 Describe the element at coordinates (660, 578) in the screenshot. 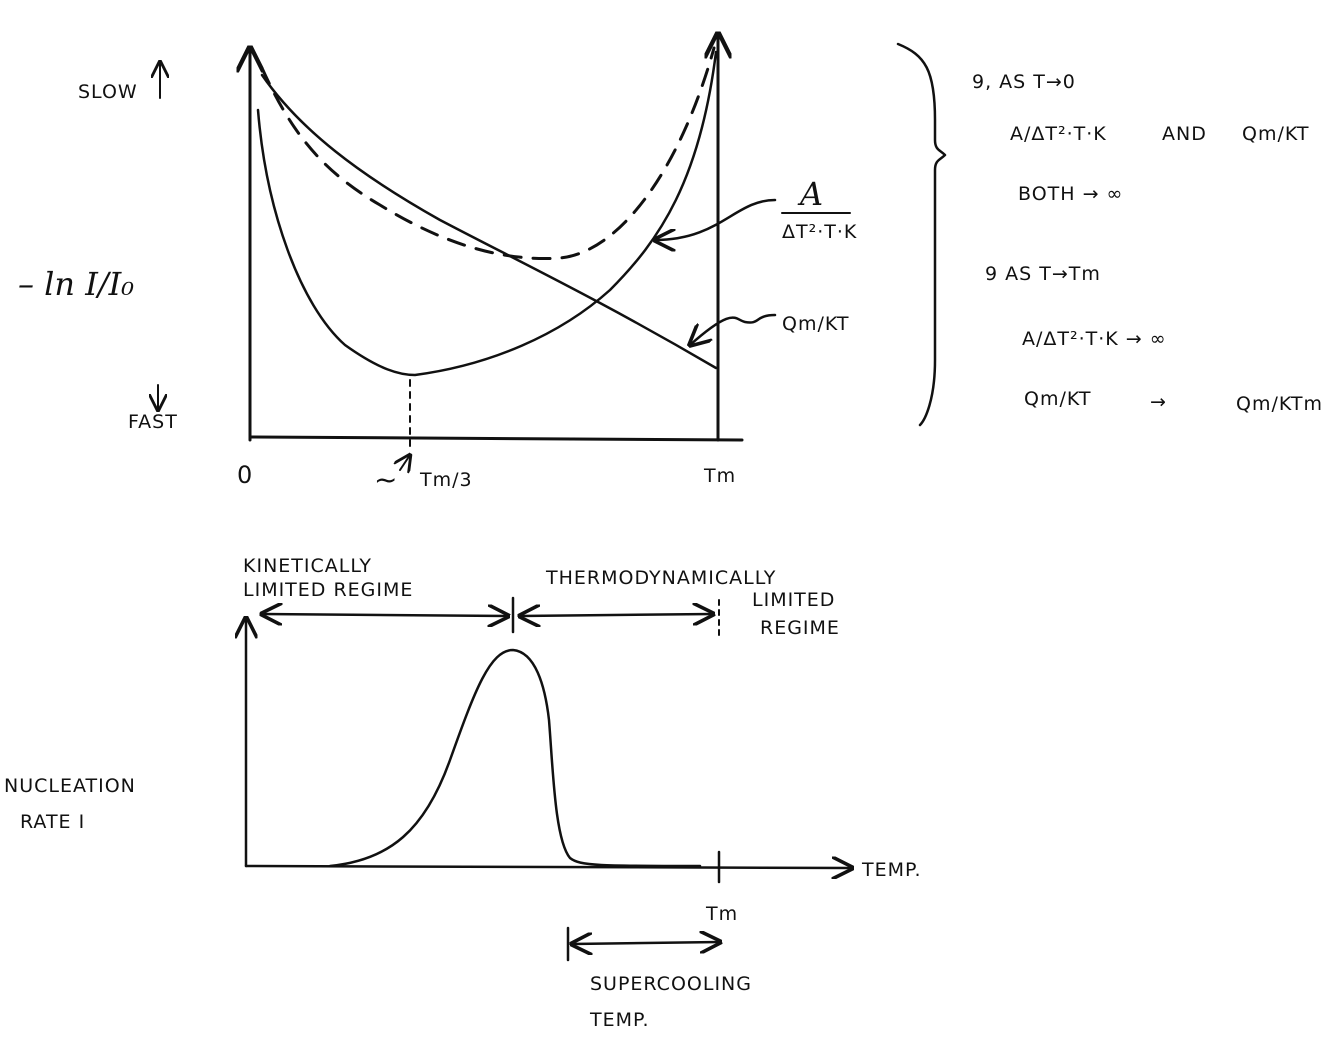

I see `regime-thermo-line1: THERMODYNAMICALLY` at that location.